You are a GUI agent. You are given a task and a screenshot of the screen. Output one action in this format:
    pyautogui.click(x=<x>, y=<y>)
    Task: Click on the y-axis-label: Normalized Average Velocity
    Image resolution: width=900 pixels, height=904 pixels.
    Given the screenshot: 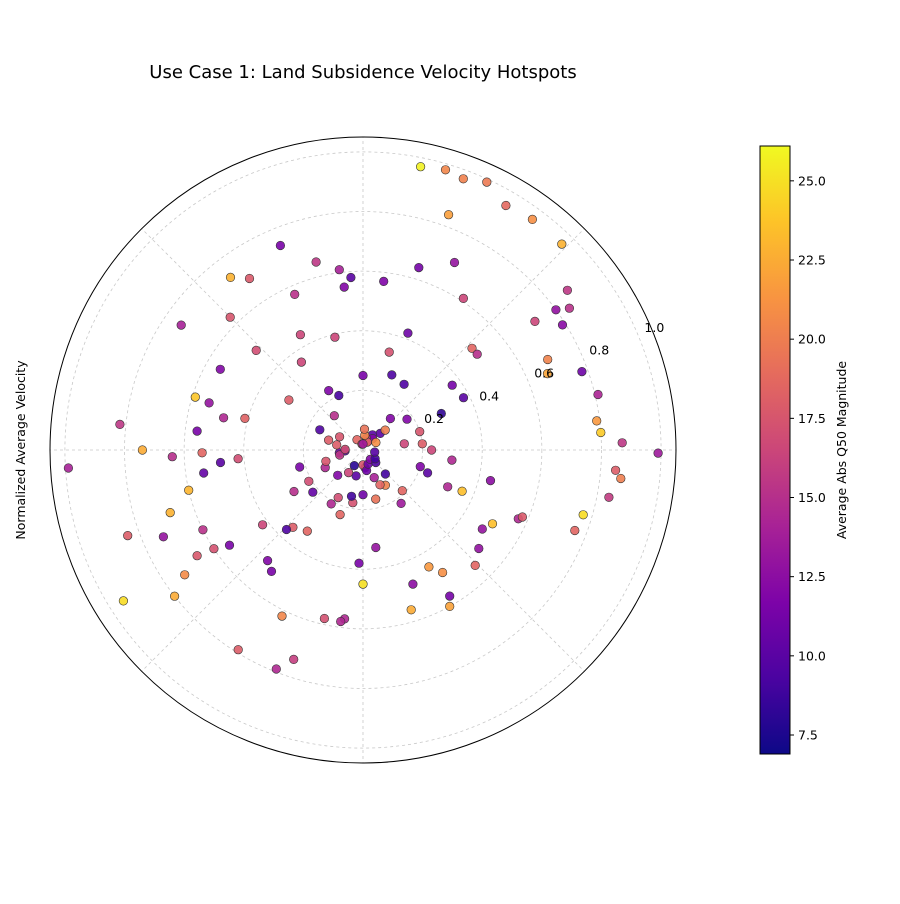 What is the action you would take?
    pyautogui.click(x=20, y=450)
    